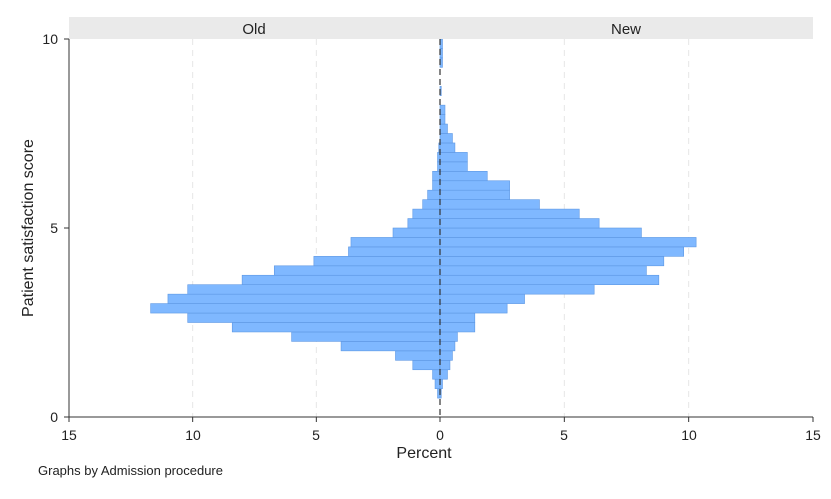  I want to click on chart-note: Graphs by Admission procedure, so click(130, 470).